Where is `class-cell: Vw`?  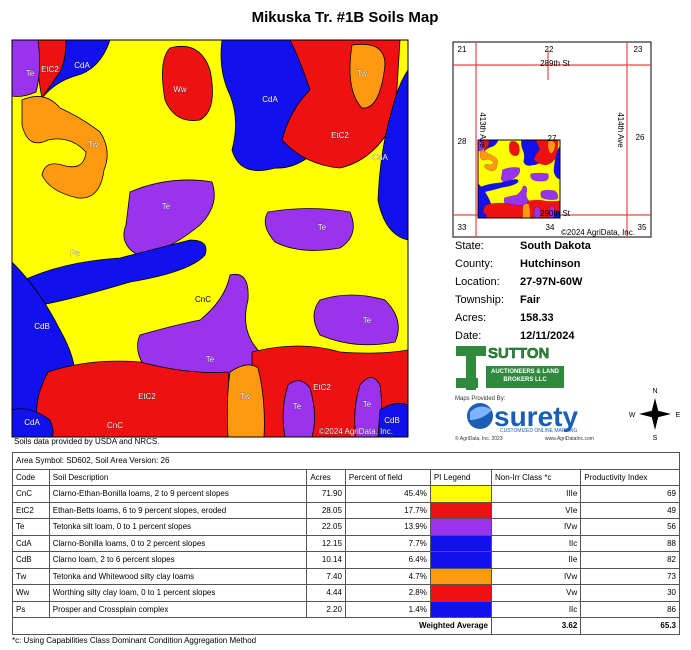 class-cell: Vw is located at coordinates (536, 593).